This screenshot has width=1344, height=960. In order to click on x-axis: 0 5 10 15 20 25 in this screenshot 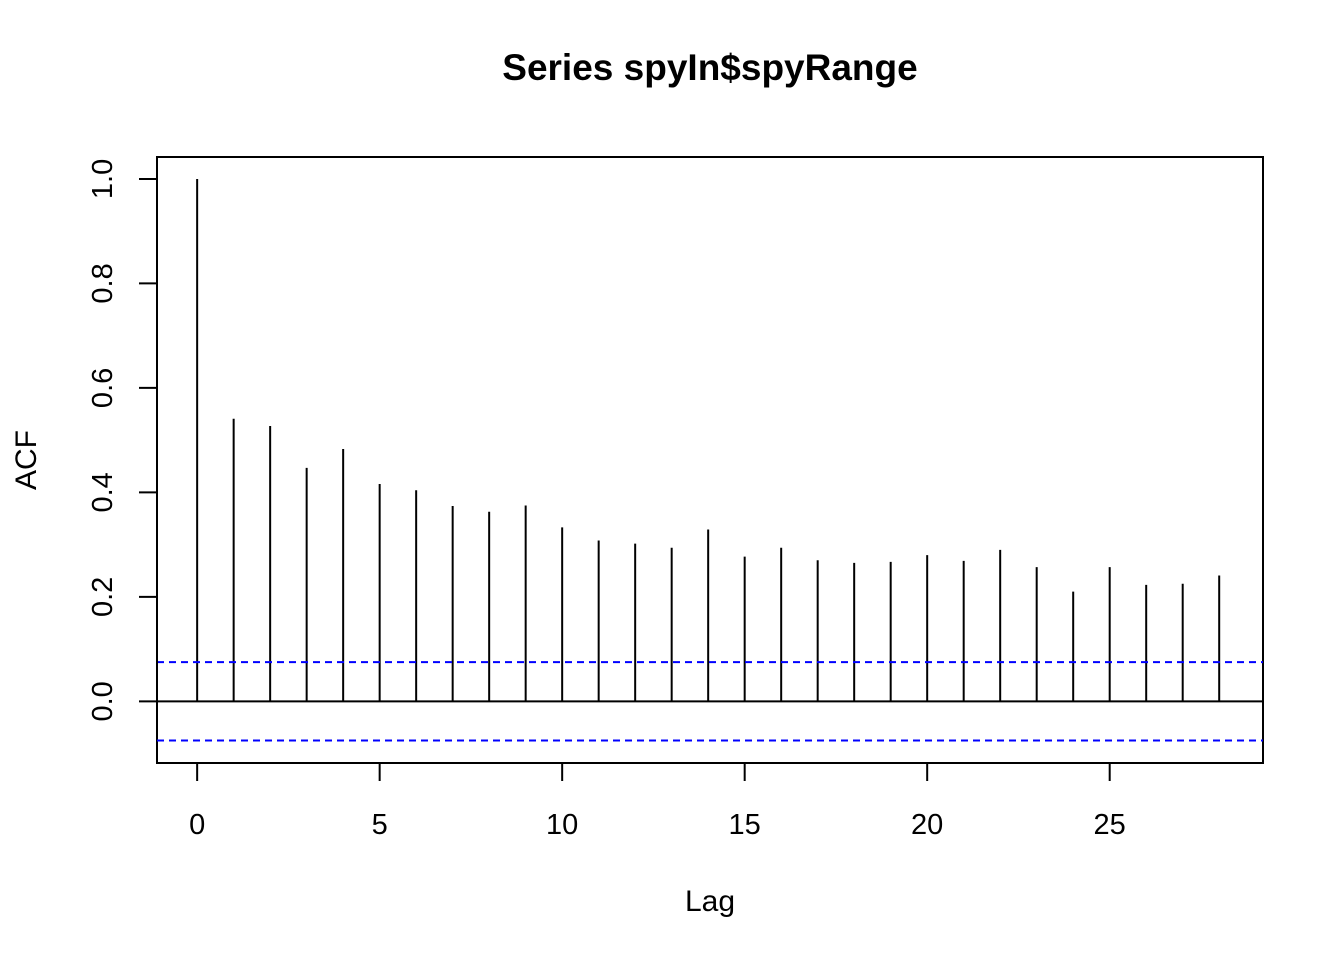, I will do `click(657, 801)`.